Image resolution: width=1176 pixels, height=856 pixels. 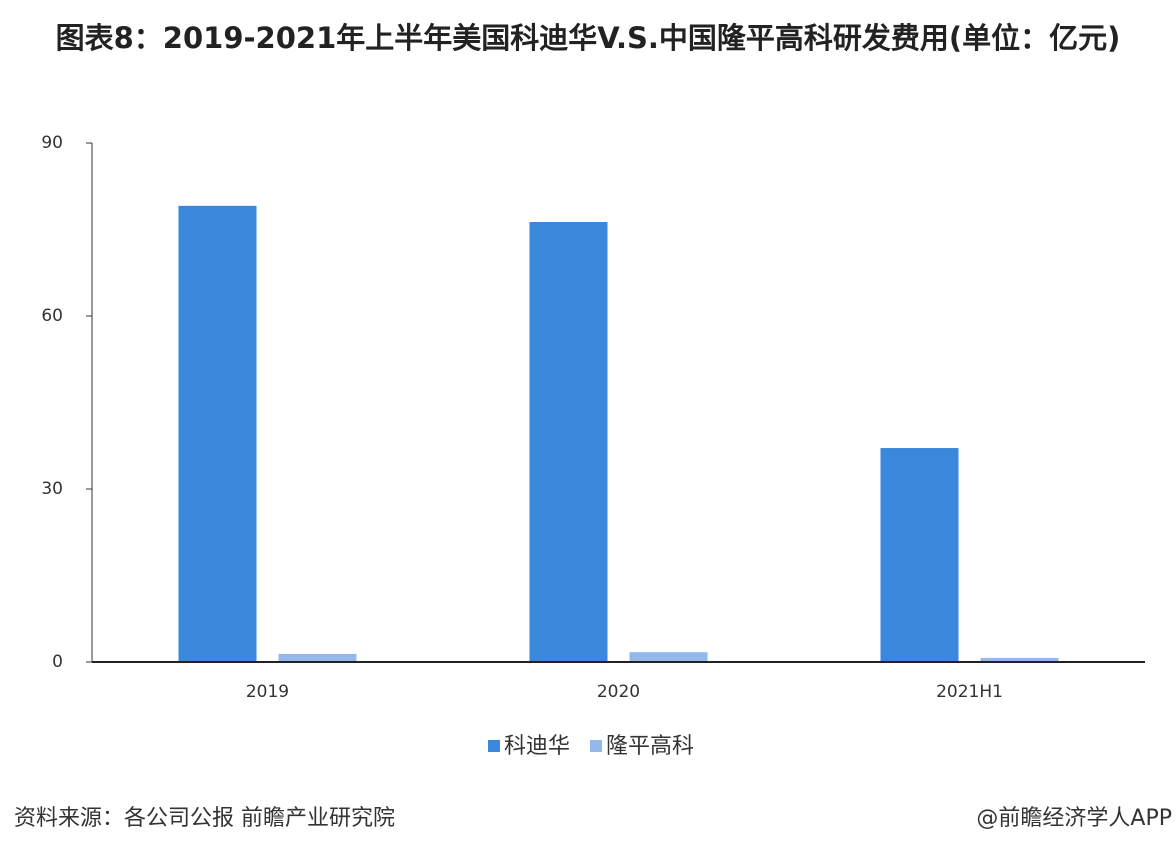 What do you see at coordinates (204, 818) in the screenshot?
I see `source: 资料来源：各公司公报 前瞻产业研究院` at bounding box center [204, 818].